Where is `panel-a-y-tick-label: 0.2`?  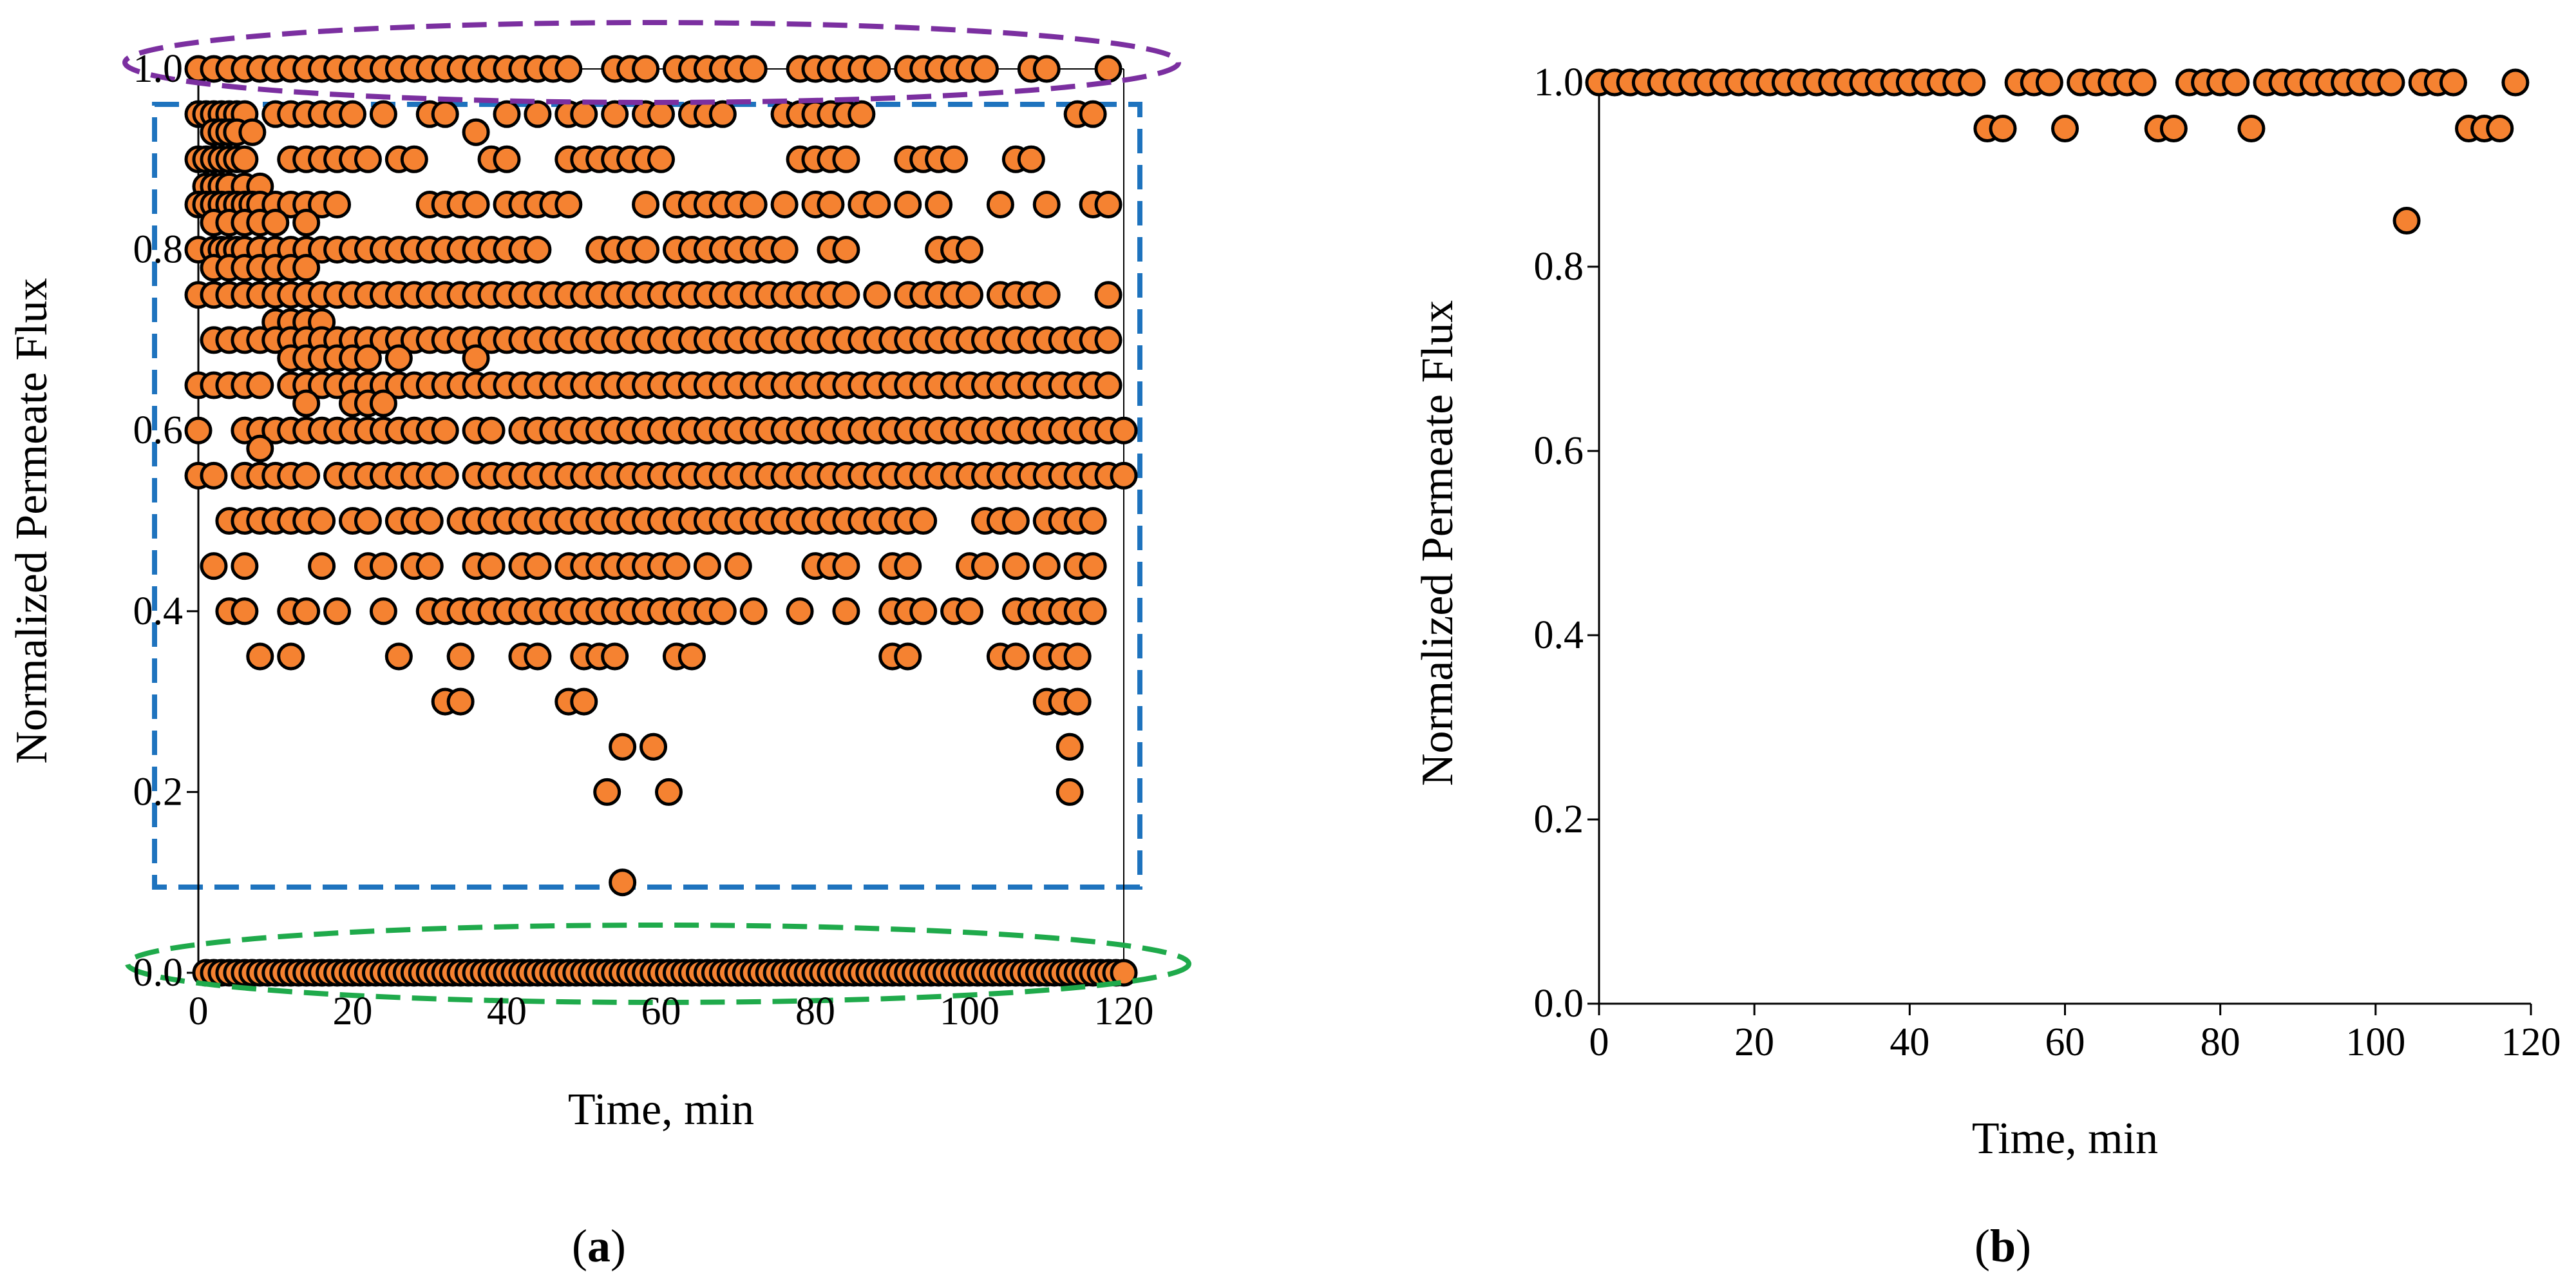 panel-a-y-tick-label: 0.2 is located at coordinates (159, 792).